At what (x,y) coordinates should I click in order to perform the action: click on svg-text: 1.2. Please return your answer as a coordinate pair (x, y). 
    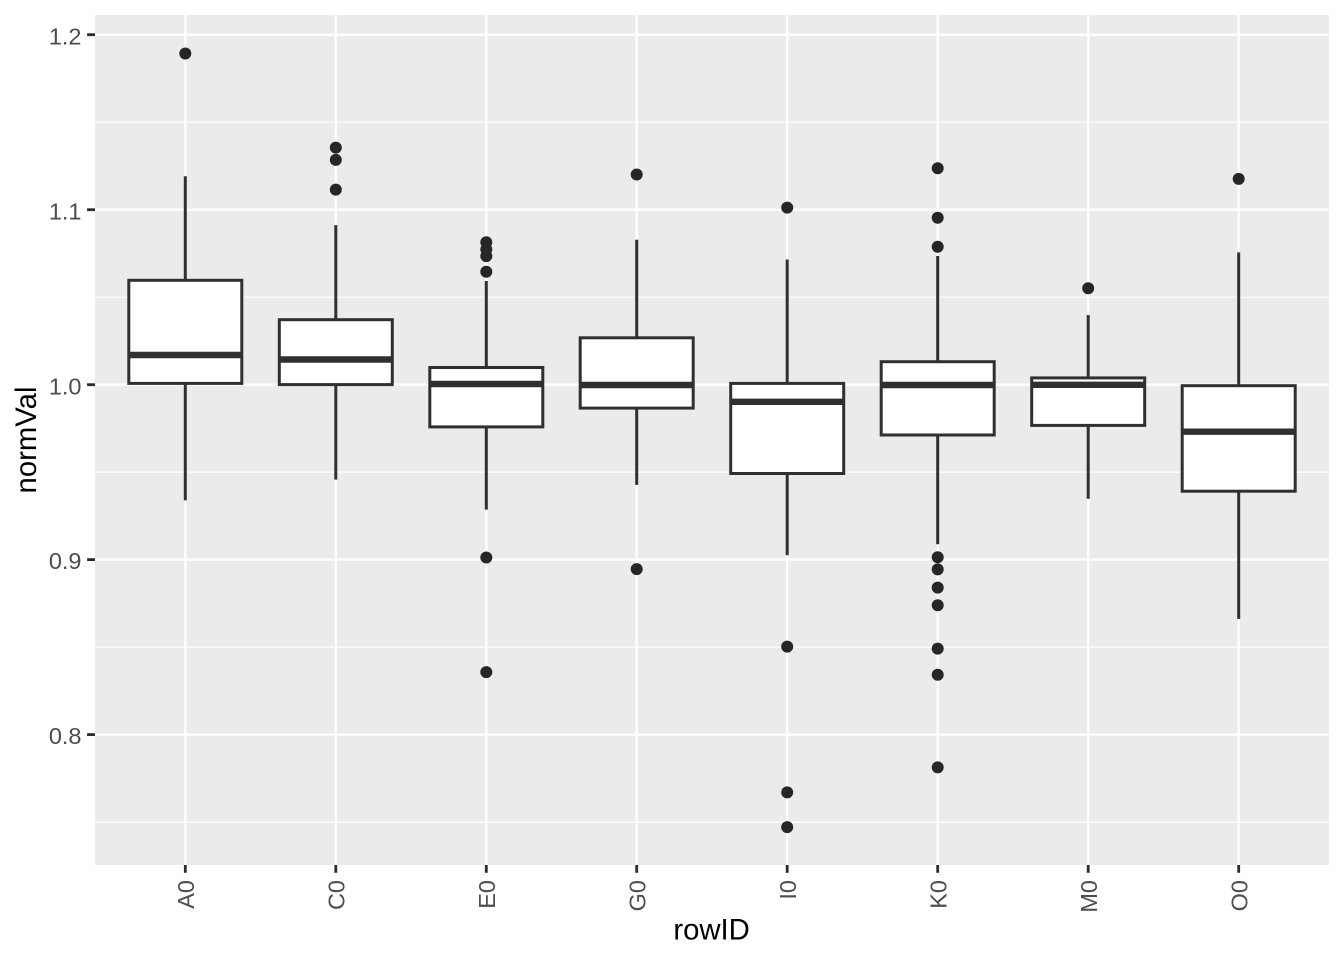
    Looking at the image, I should click on (65, 36).